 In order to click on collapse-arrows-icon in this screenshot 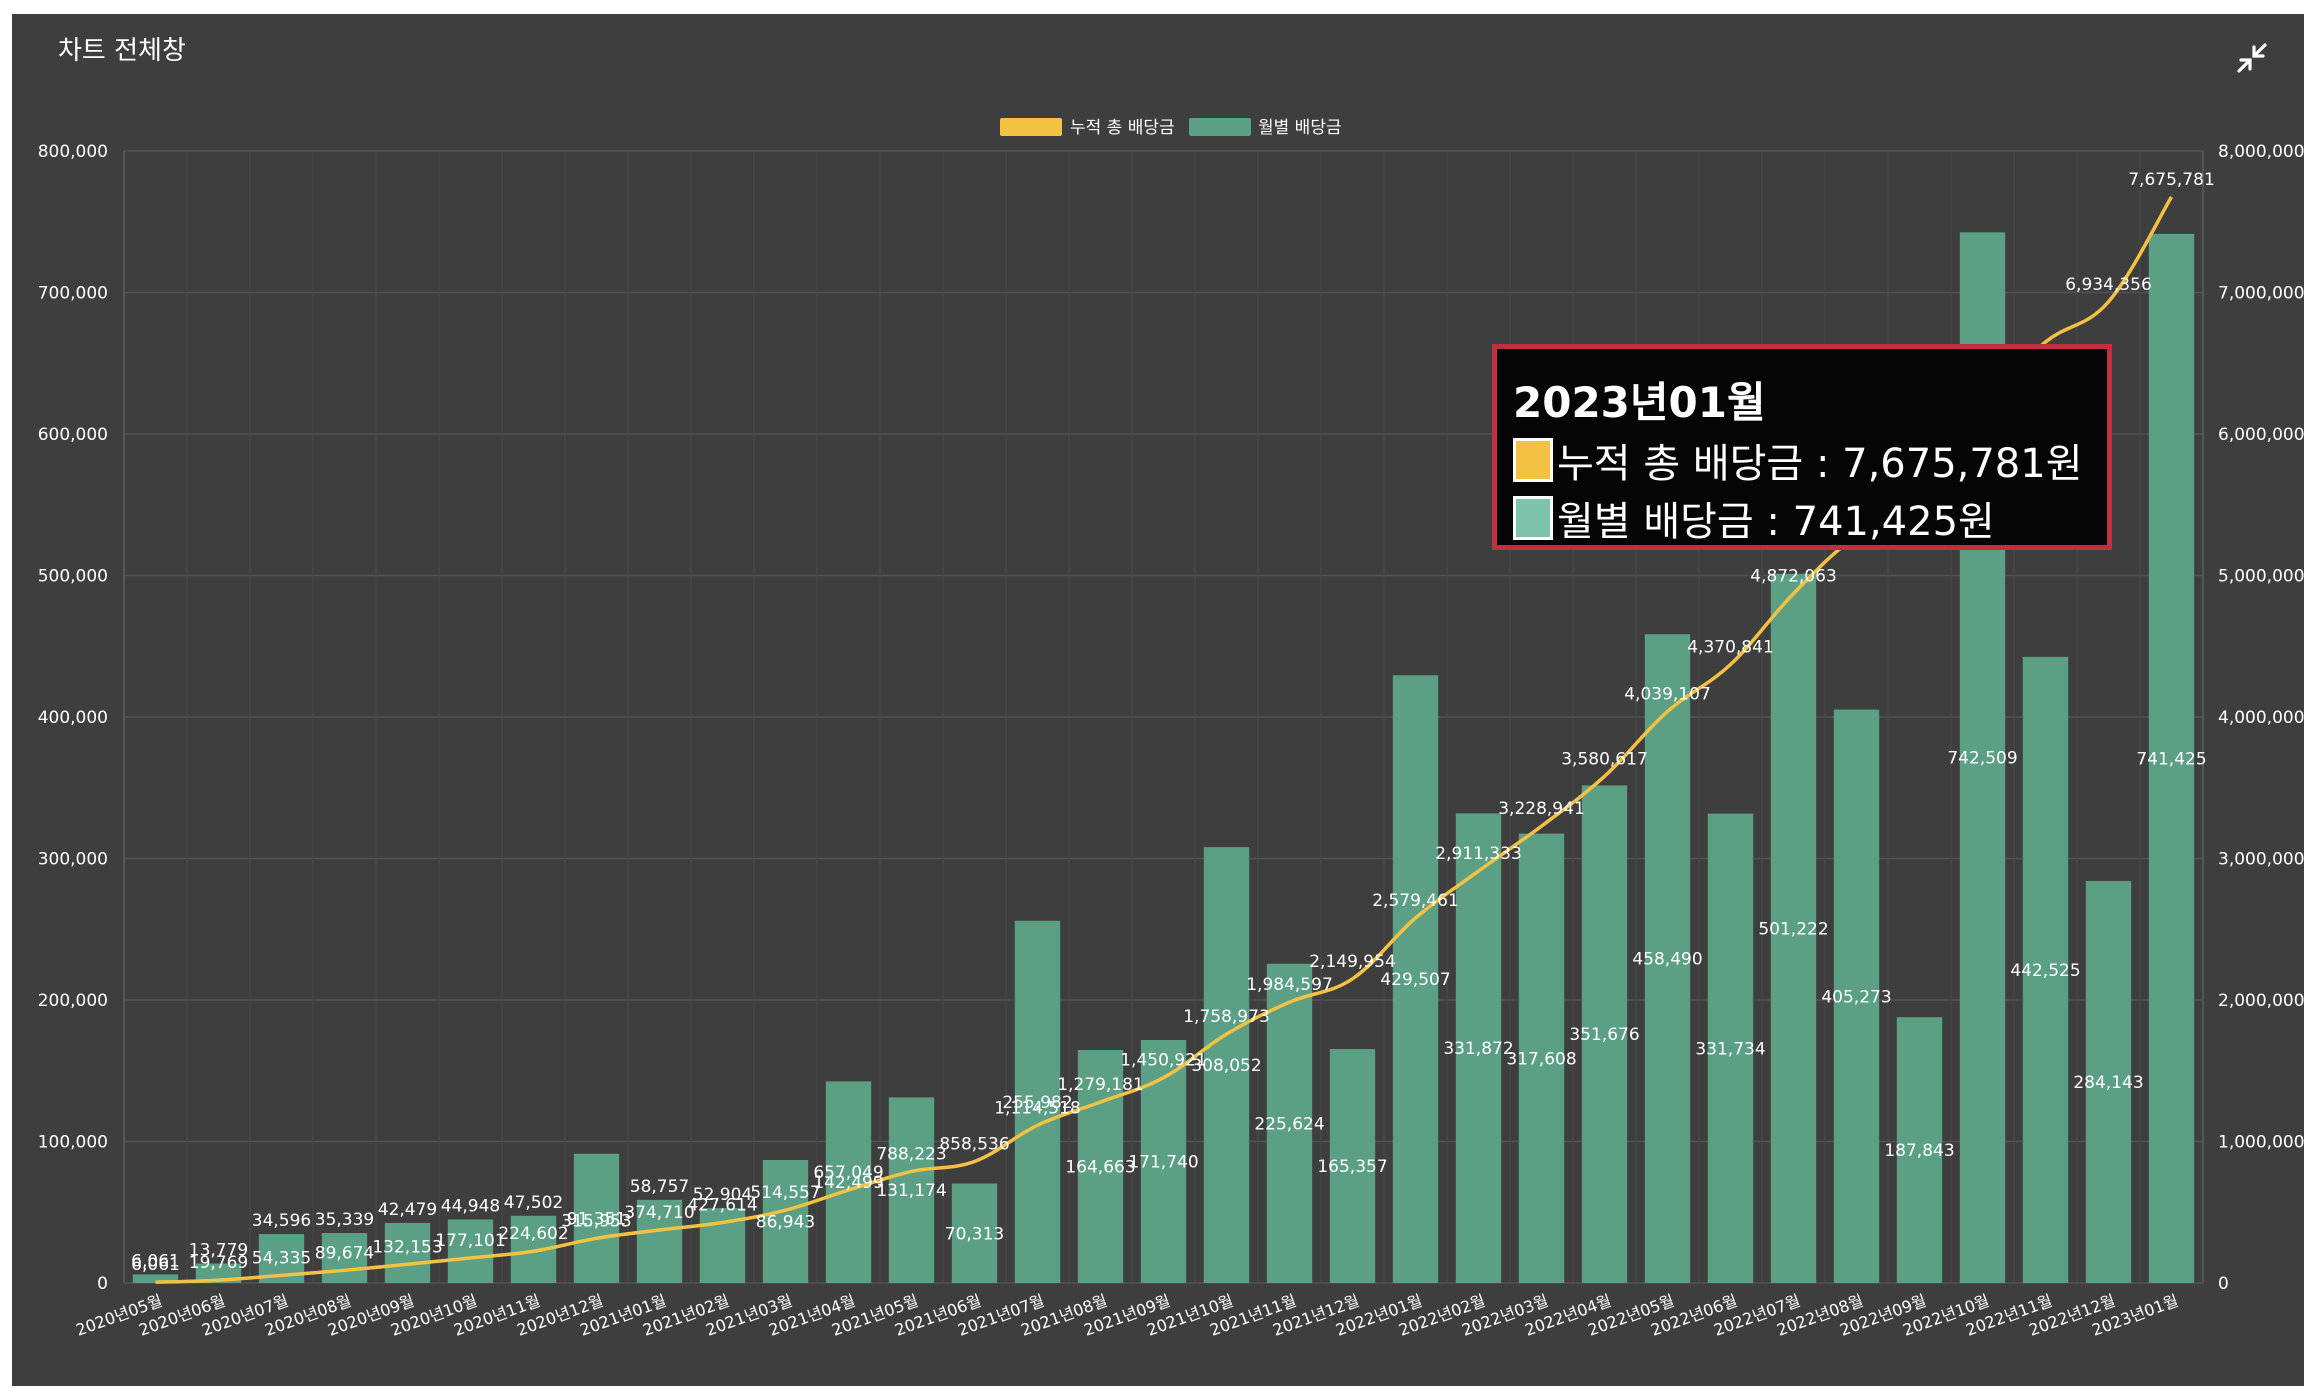, I will do `click(2252, 58)`.